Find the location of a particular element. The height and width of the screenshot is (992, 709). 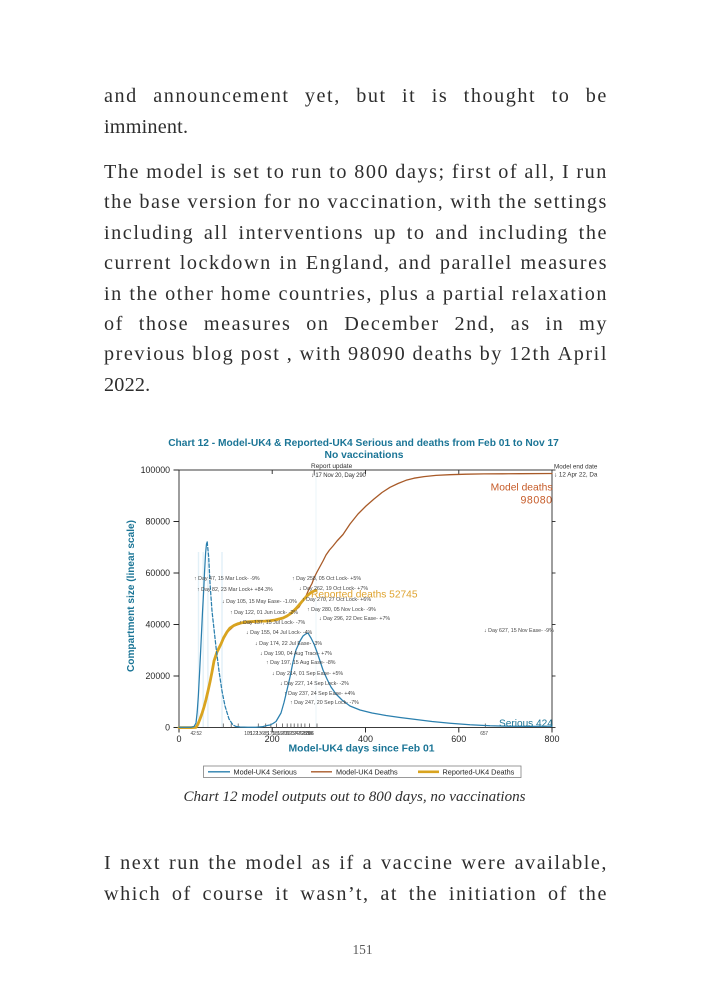

svg-text: 122 is located at coordinates (254, 734).